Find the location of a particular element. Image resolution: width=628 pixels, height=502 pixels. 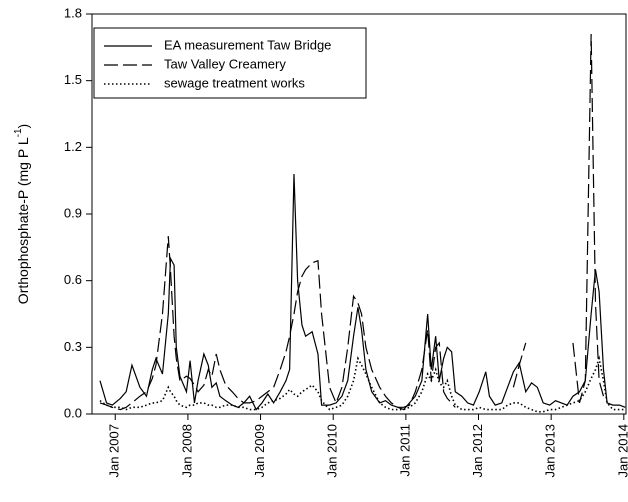

legend-box is located at coordinates (230, 63).